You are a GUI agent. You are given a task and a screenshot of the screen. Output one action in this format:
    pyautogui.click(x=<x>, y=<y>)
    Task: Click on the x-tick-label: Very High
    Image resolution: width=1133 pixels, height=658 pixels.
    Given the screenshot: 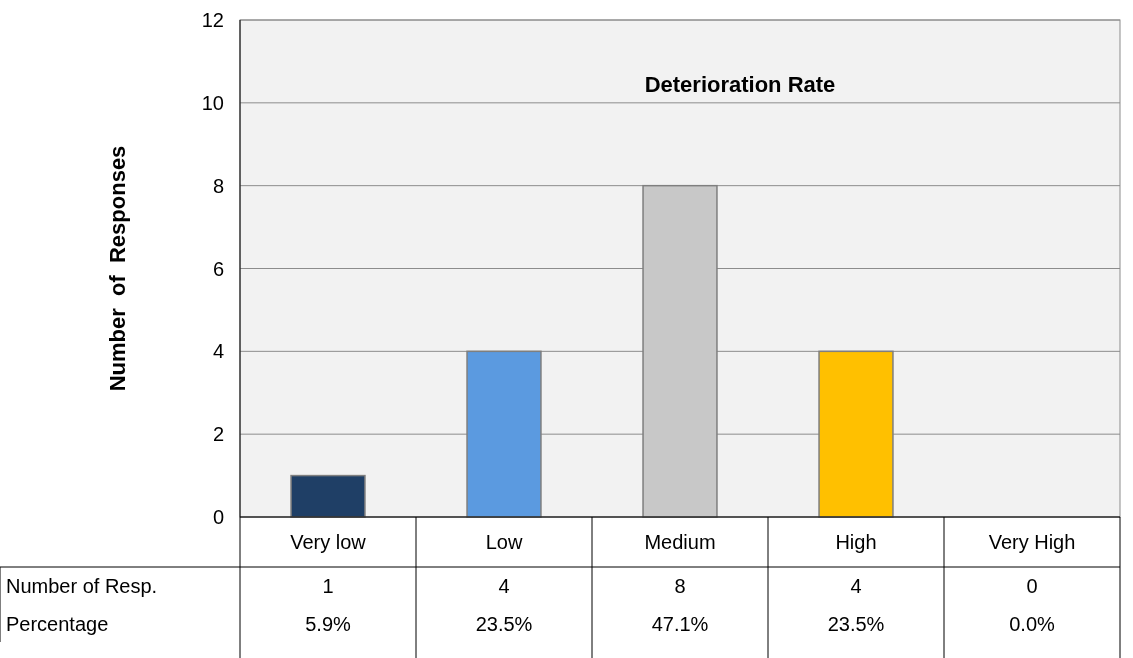 What is the action you would take?
    pyautogui.click(x=1032, y=542)
    